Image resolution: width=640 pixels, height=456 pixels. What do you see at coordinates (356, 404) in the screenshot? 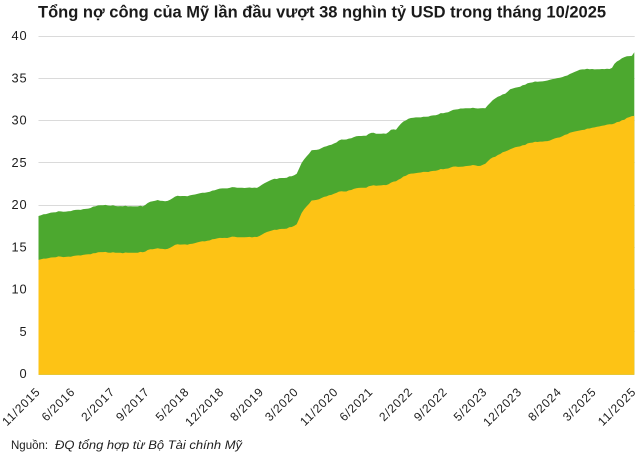
I see `svg-text: 6/2021` at bounding box center [356, 404].